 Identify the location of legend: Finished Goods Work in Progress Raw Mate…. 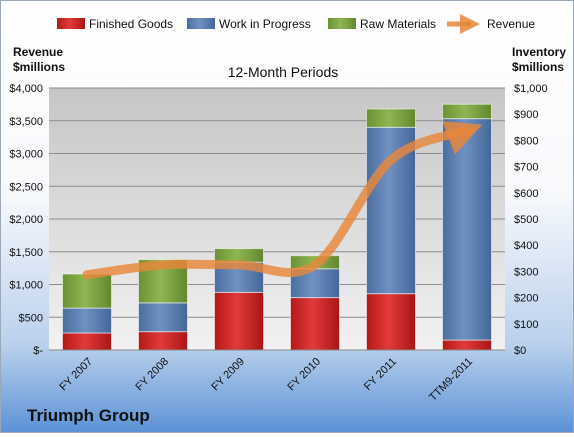
(296, 24).